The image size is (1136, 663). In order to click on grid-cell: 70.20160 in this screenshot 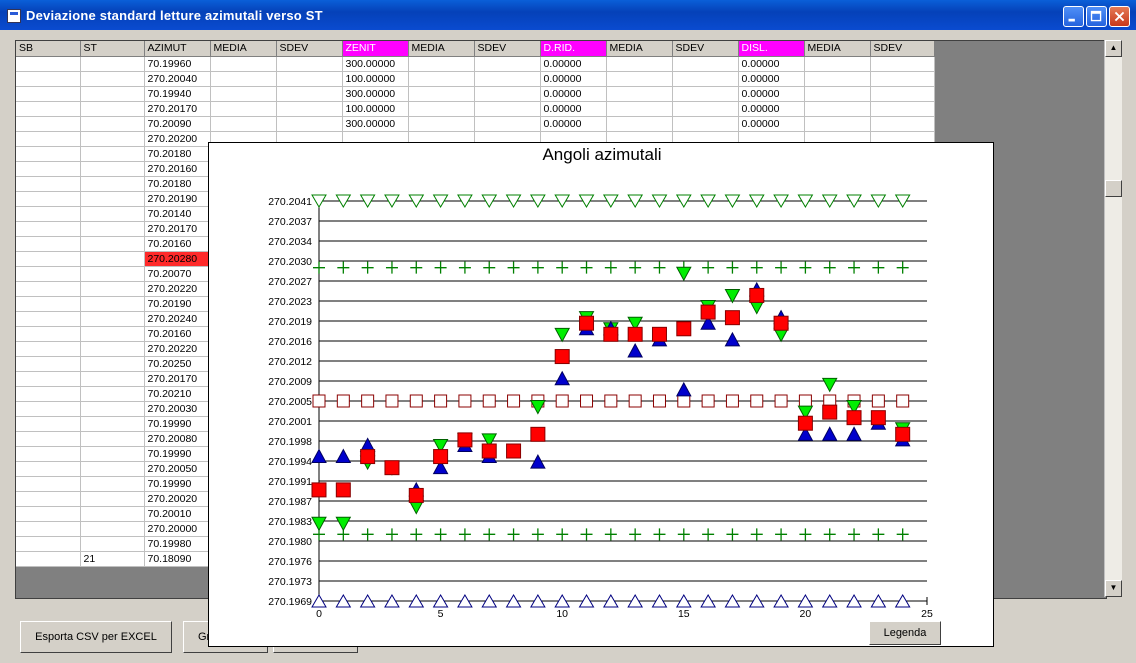, I will do `click(177, 334)`.